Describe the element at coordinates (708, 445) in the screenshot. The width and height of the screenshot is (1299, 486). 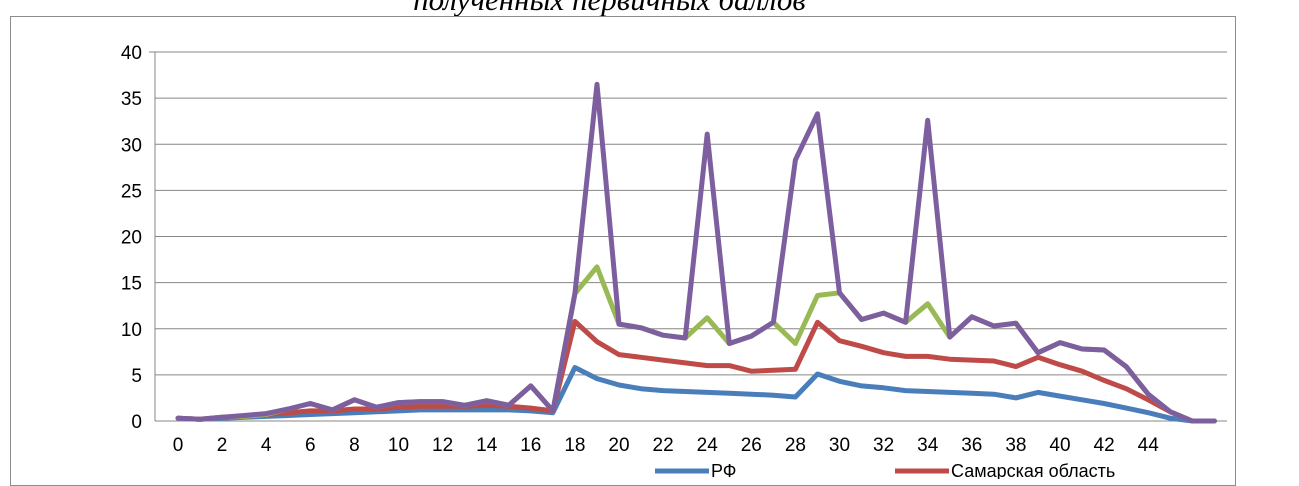
I see `x-tick-label: 24` at that location.